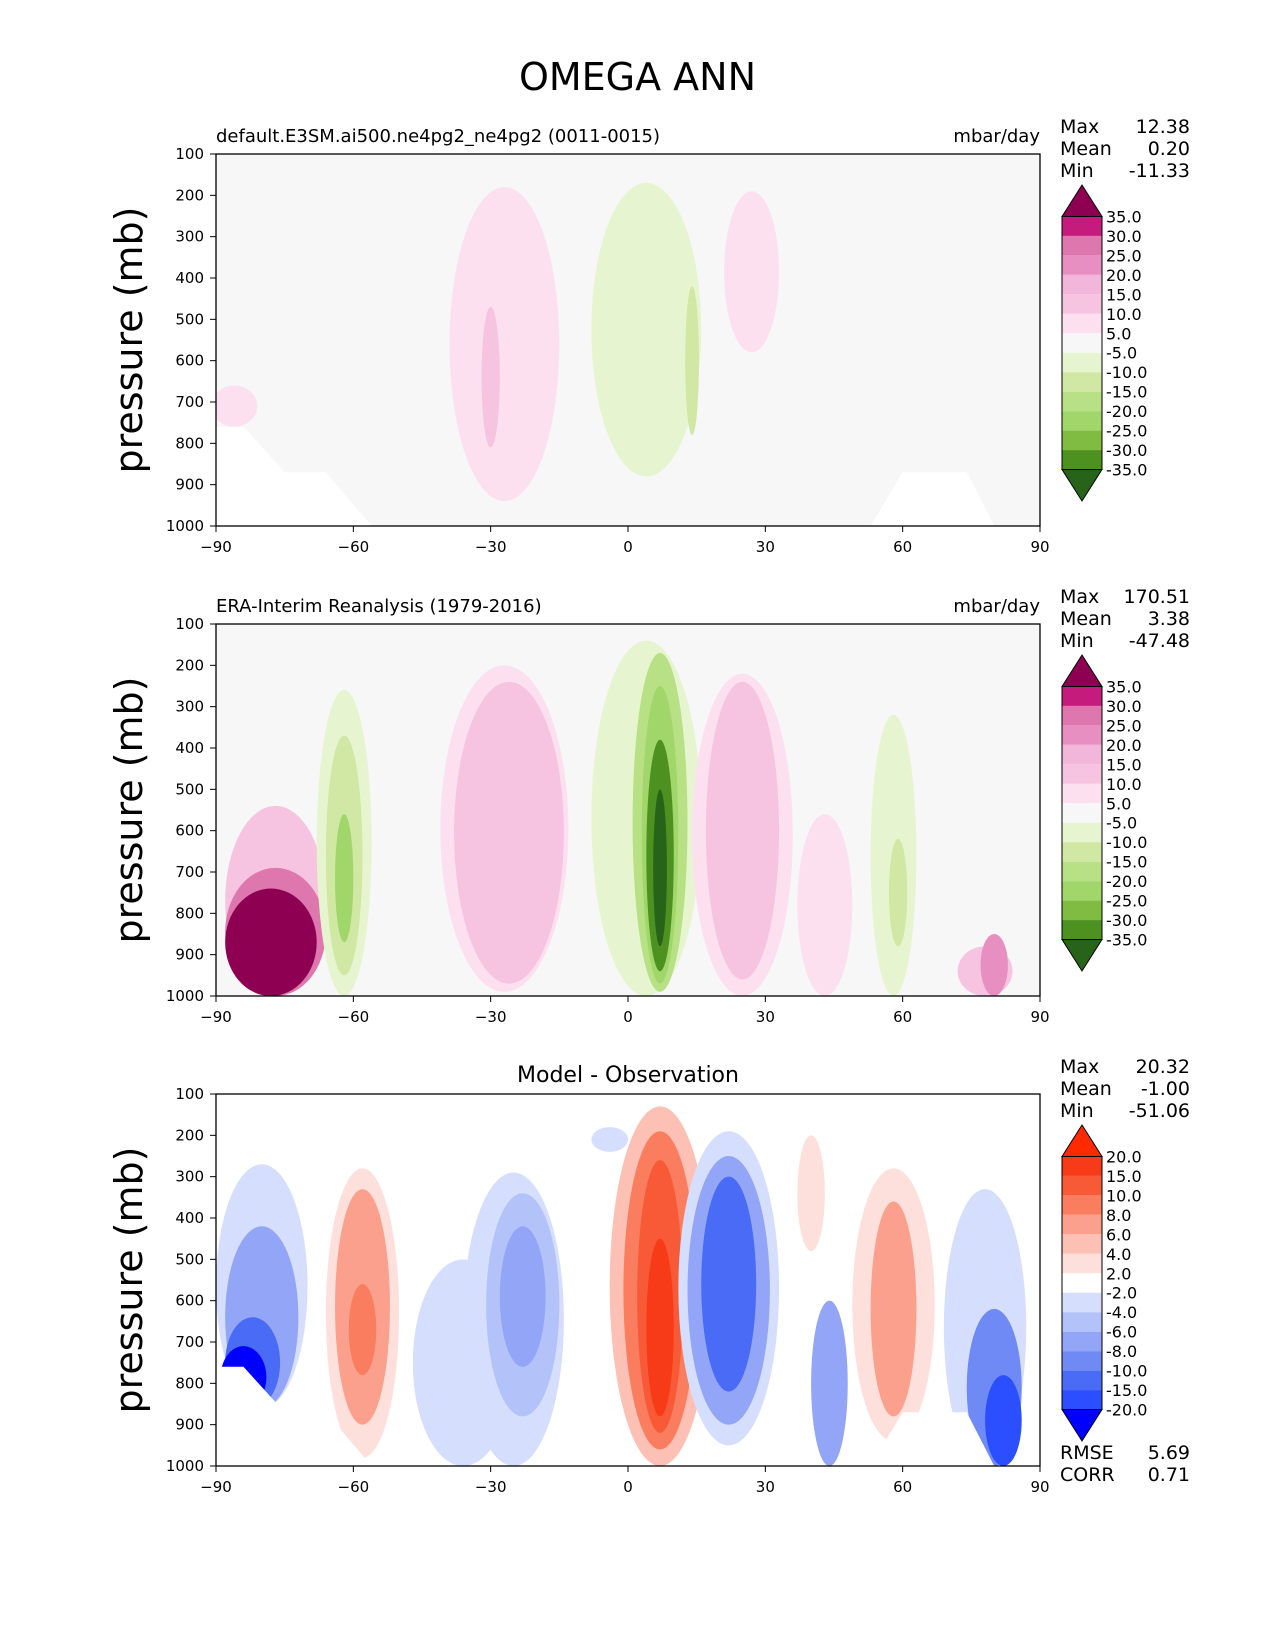 The width and height of the screenshot is (1275, 1650). I want to click on y-tick-label: 300, so click(189, 707).